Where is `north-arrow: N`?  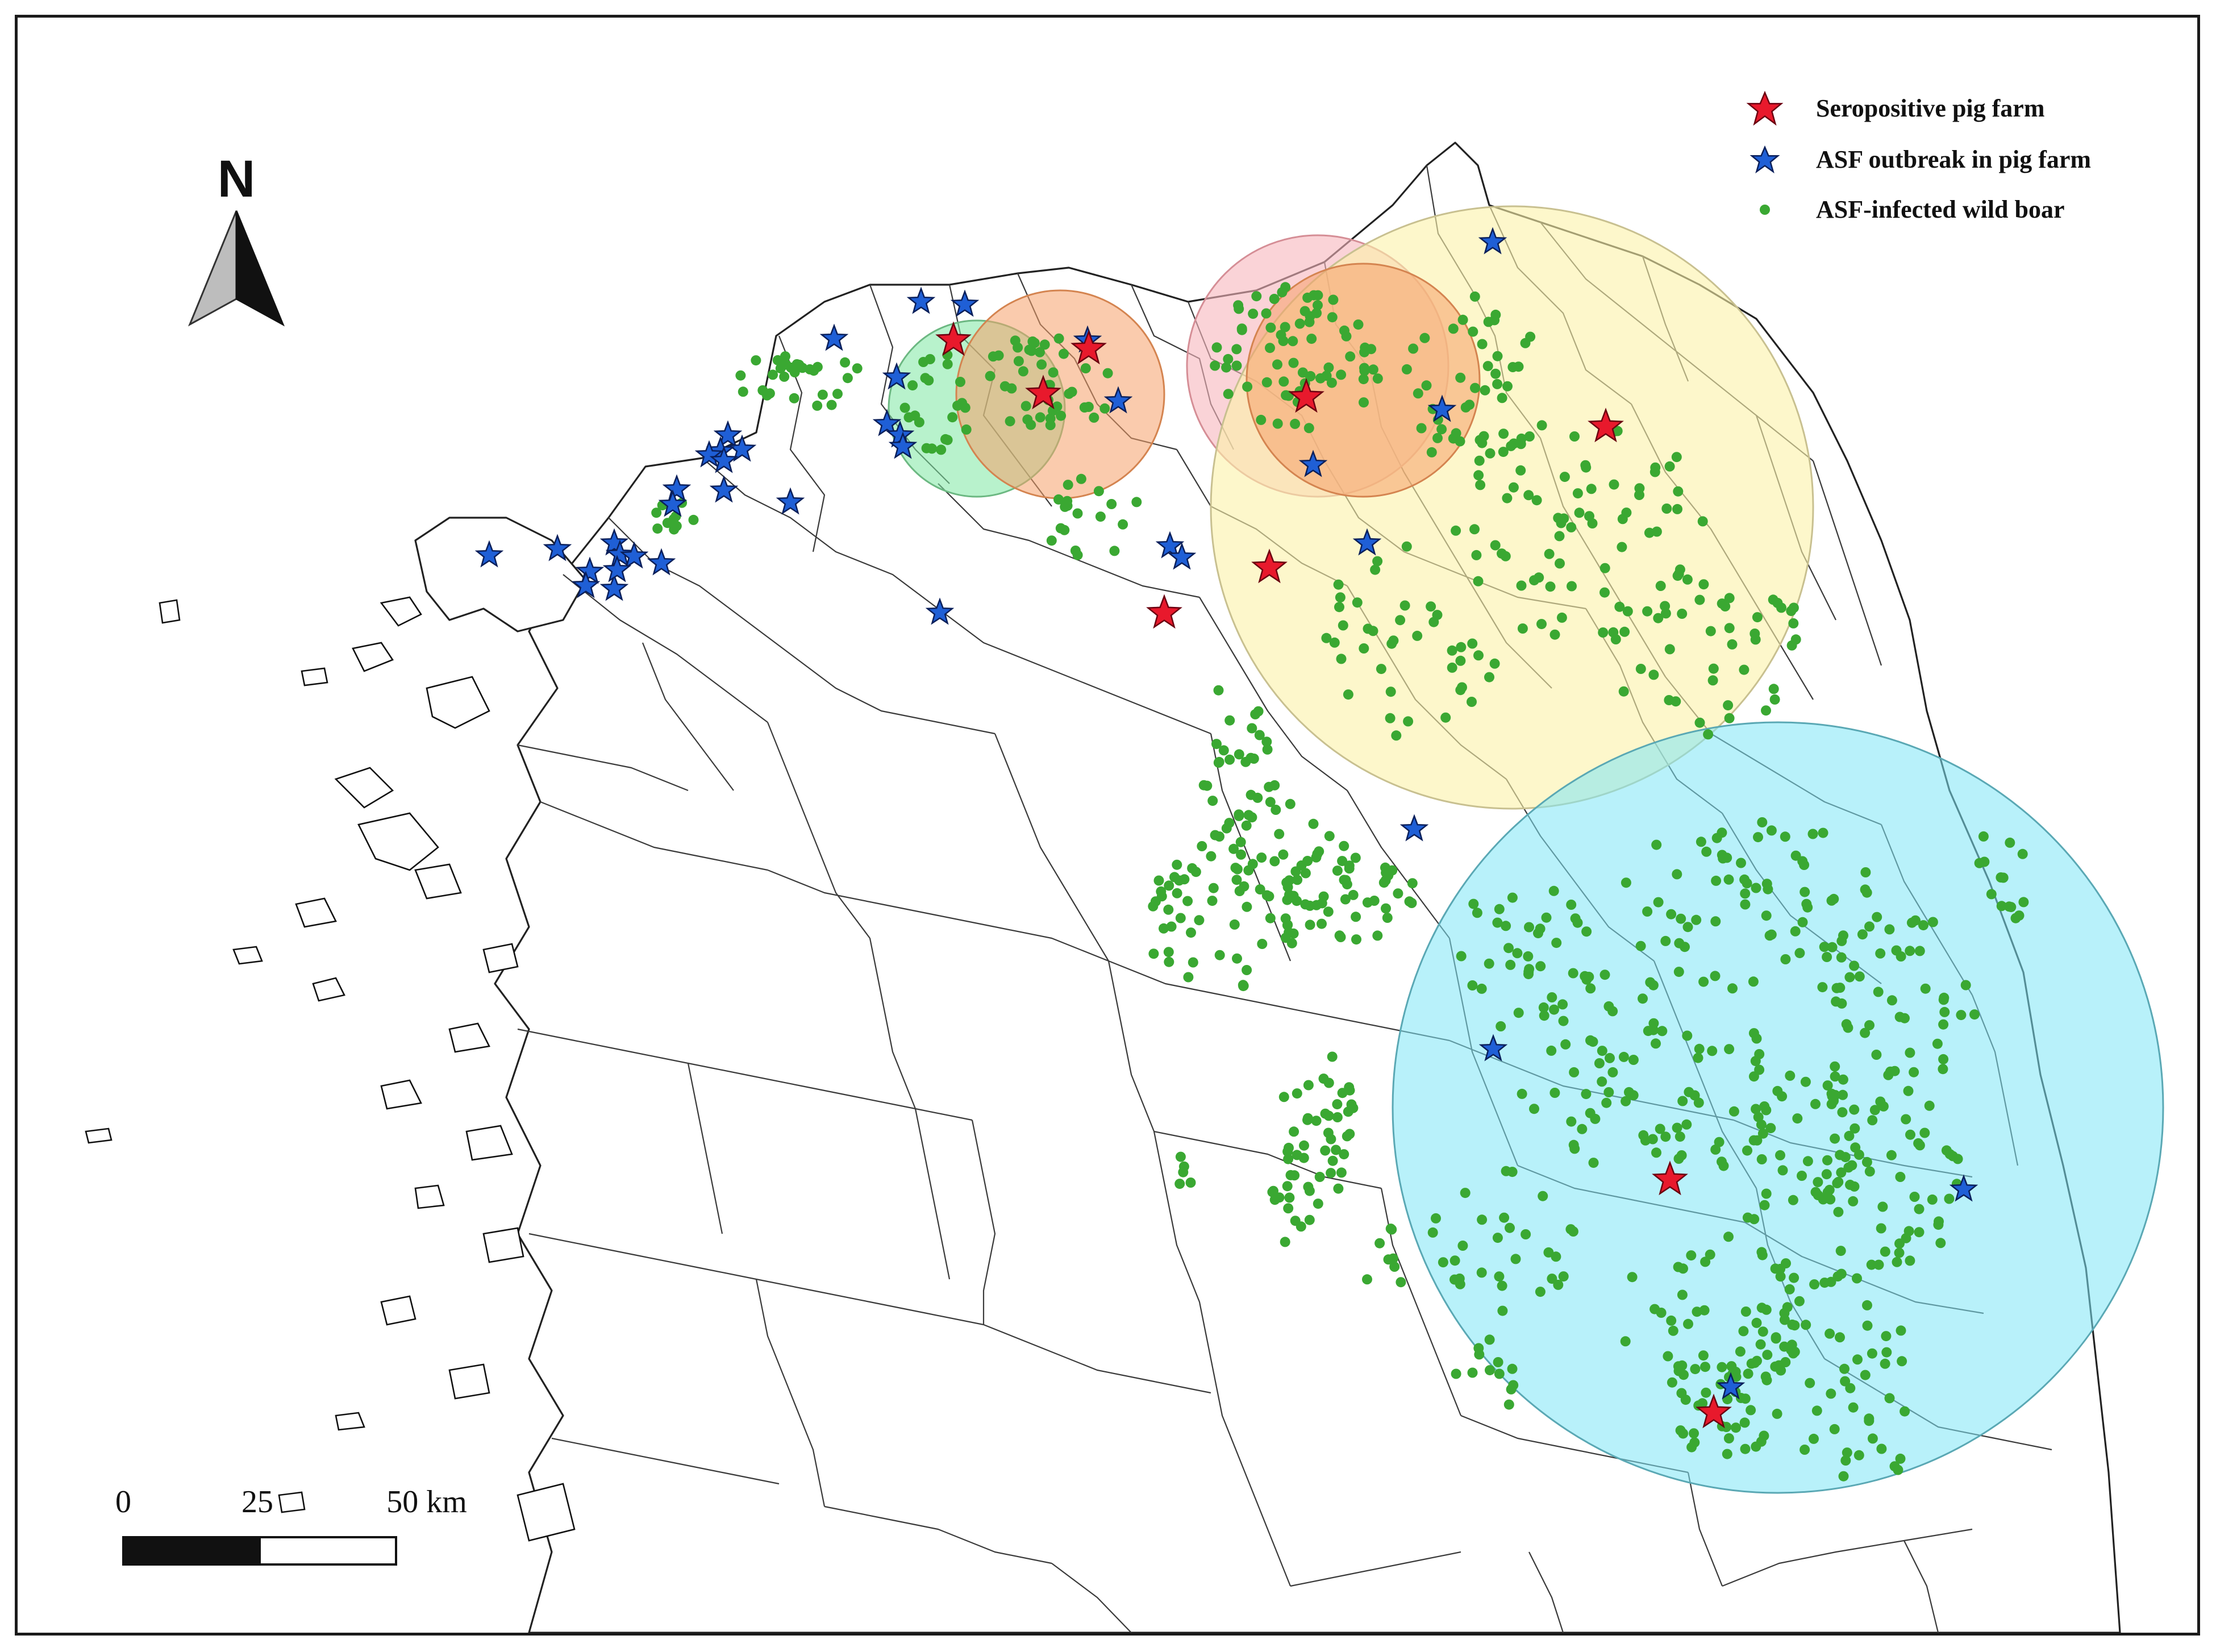 north-arrow: N is located at coordinates (236, 238).